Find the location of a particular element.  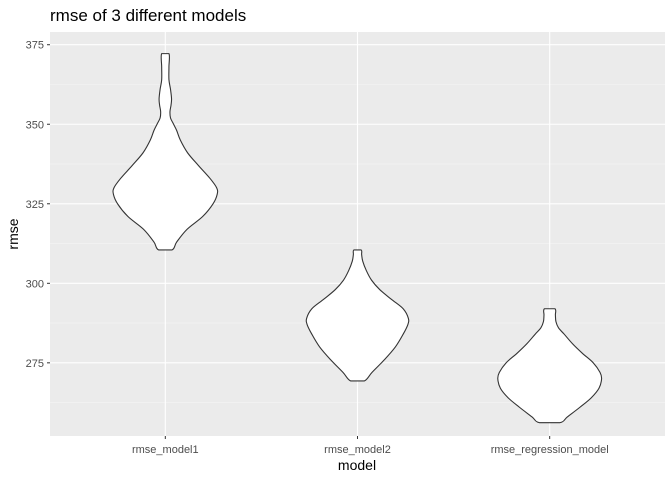

x-tick-label: rmse_regression_model is located at coordinates (550, 450).